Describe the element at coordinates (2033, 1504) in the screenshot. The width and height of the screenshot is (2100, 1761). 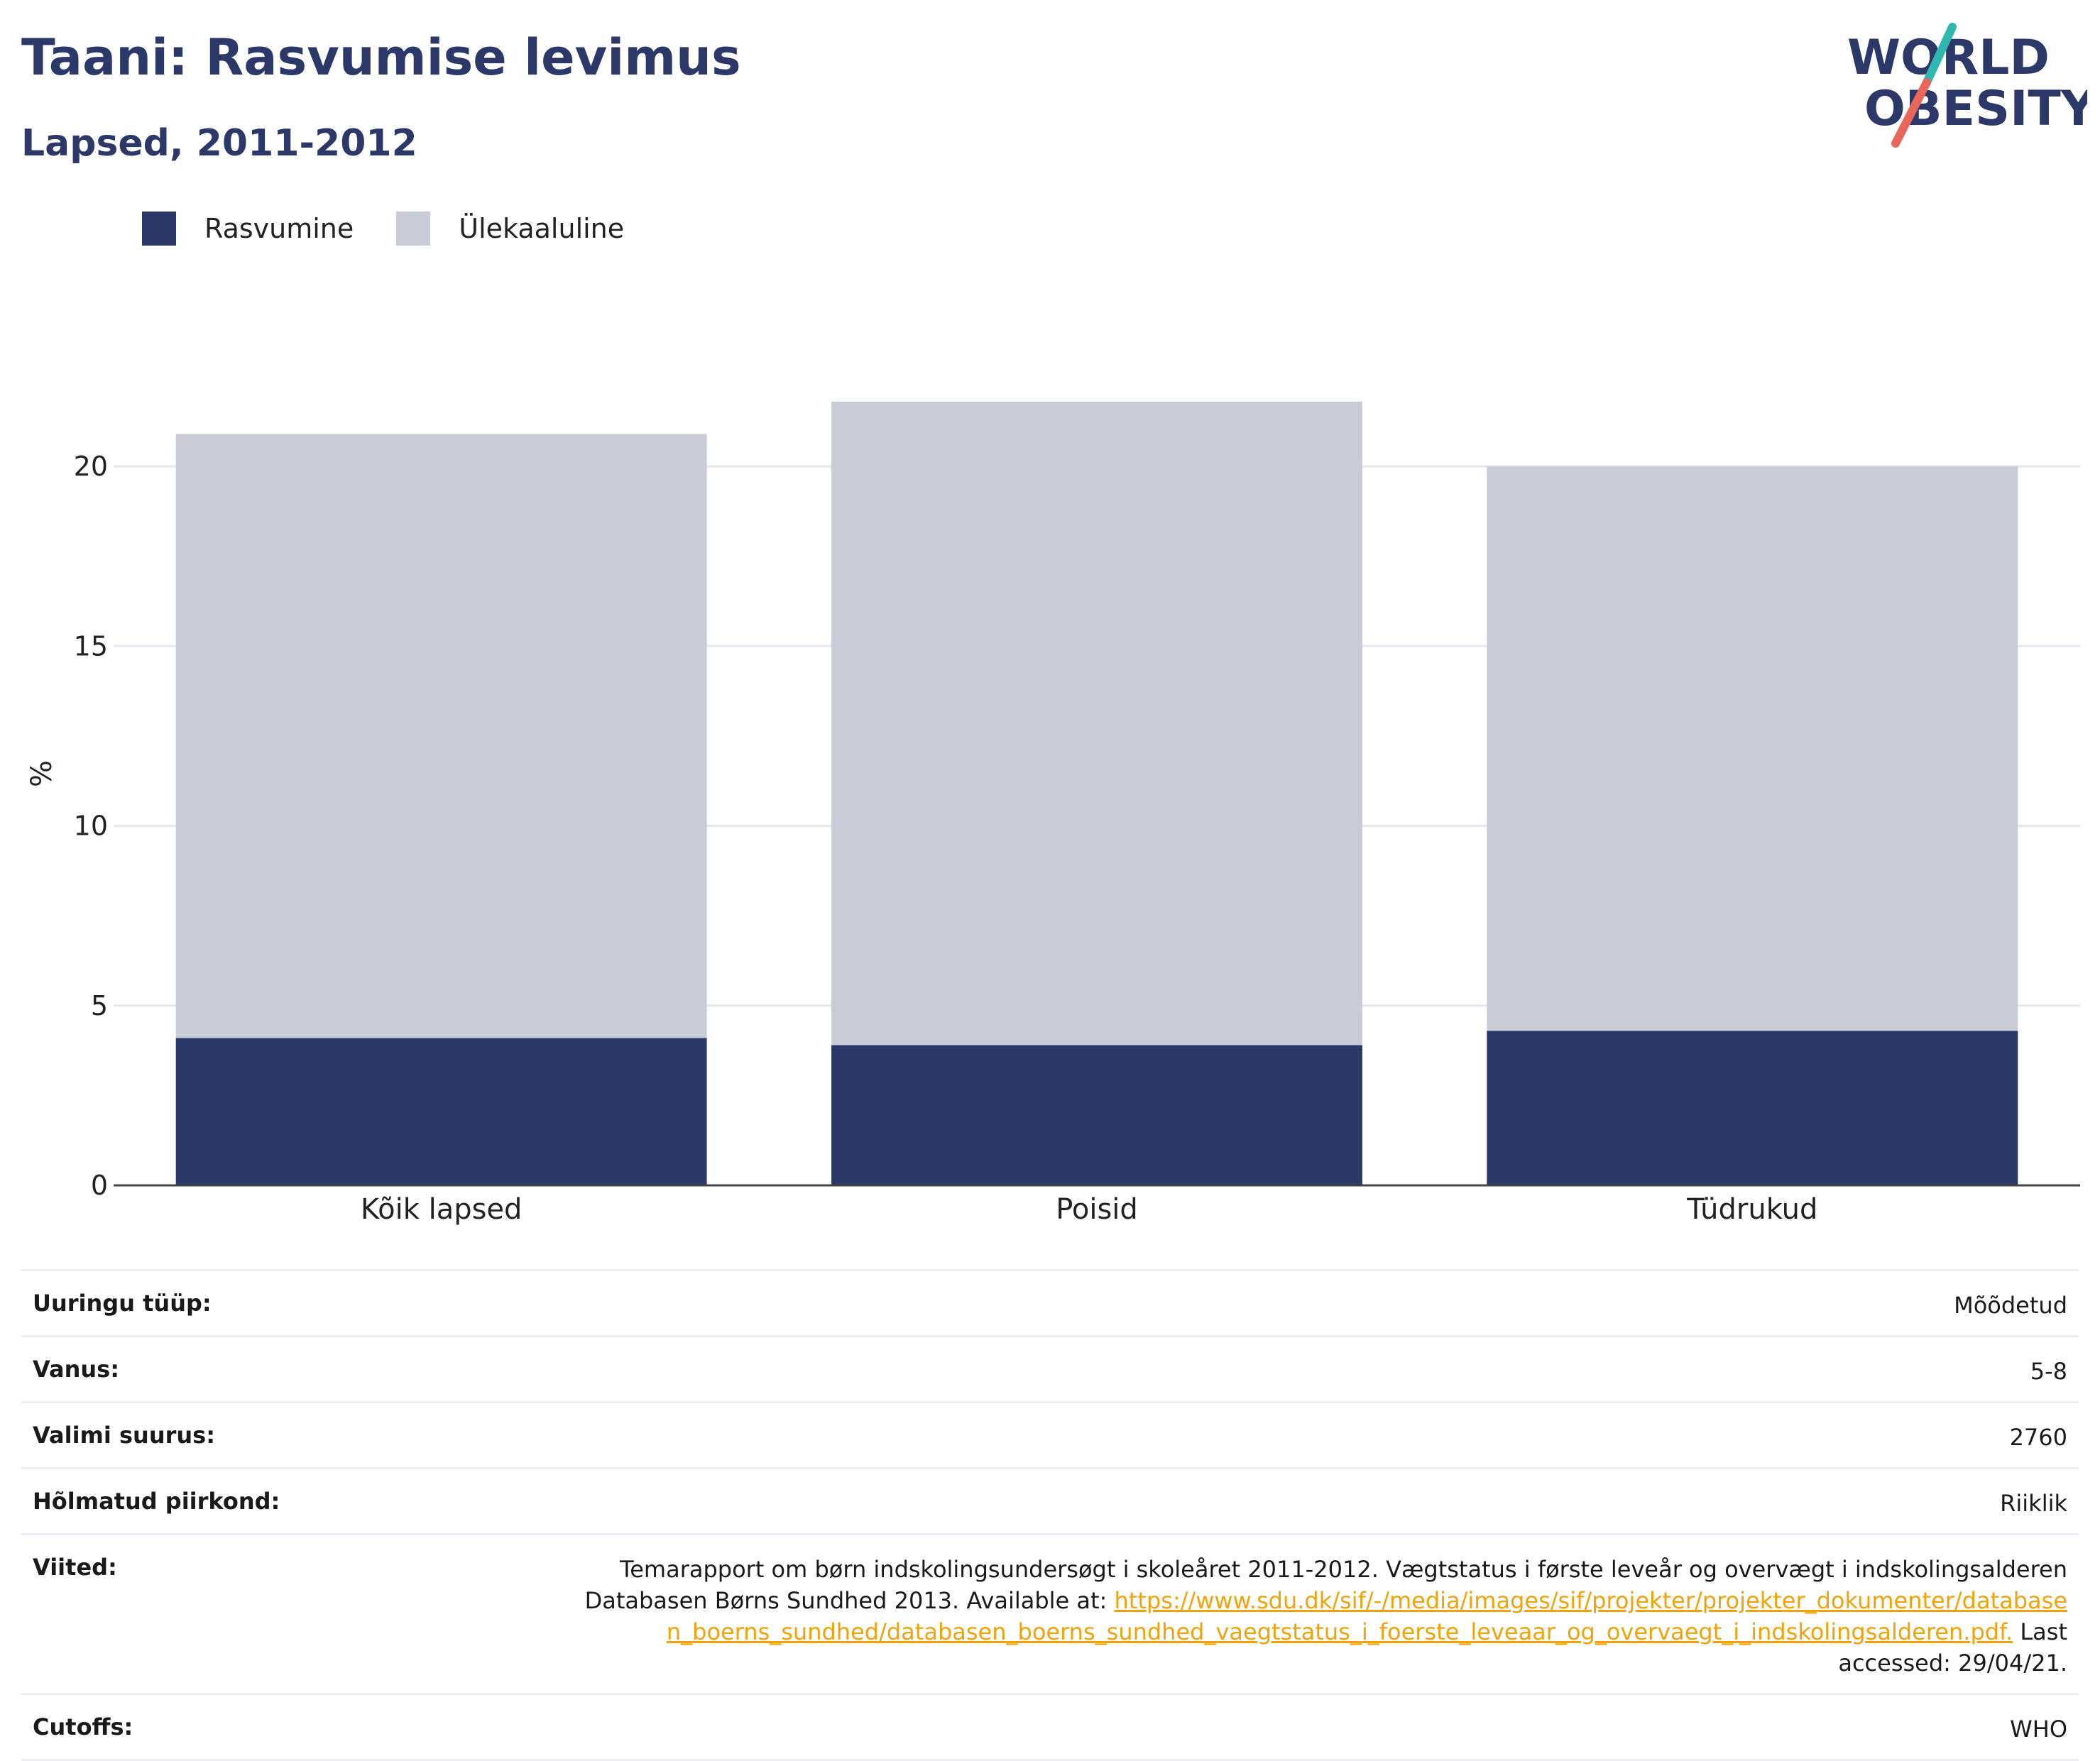
I see `meta-value: Riiklik` at that location.